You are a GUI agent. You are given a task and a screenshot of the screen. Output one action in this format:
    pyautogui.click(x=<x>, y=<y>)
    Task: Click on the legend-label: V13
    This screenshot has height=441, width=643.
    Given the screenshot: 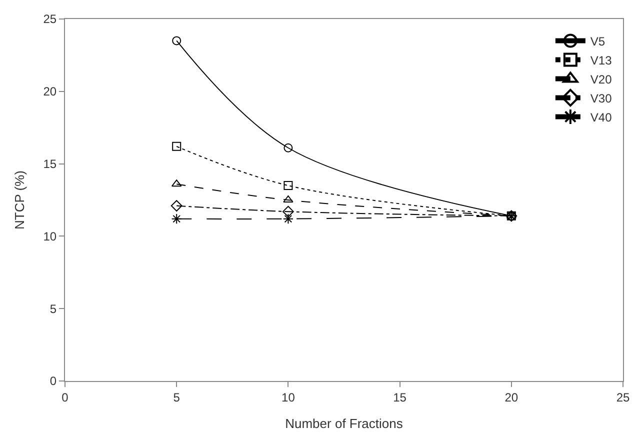 What is the action you would take?
    pyautogui.click(x=601, y=60)
    